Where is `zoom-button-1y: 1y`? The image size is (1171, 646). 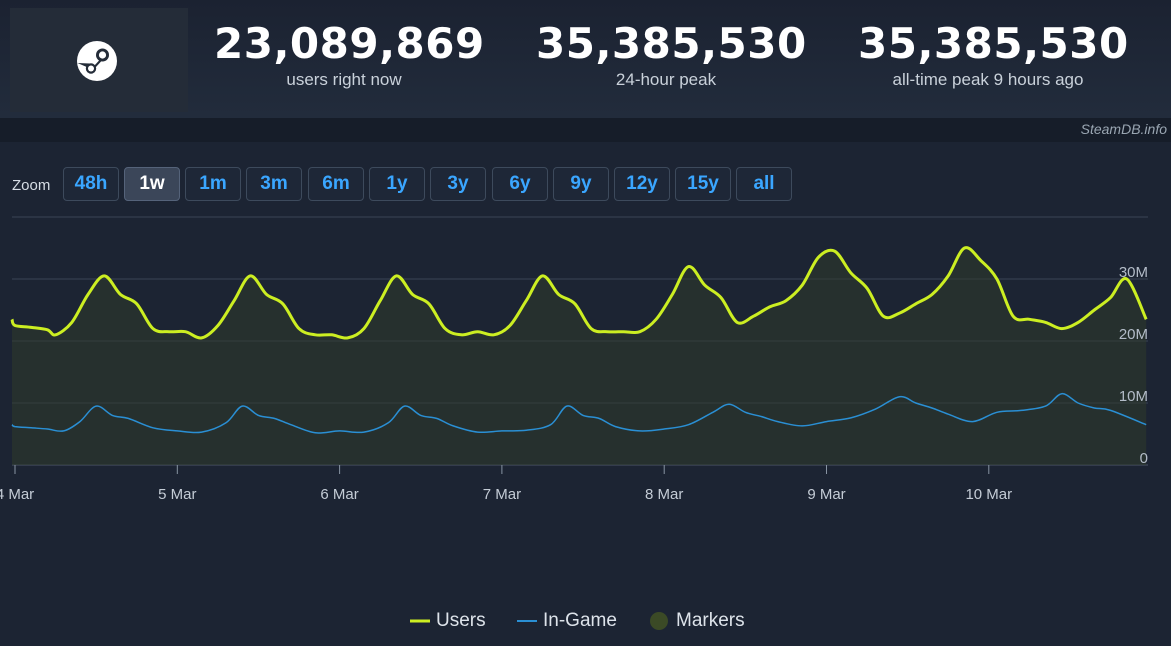 zoom-button-1y: 1y is located at coordinates (397, 184).